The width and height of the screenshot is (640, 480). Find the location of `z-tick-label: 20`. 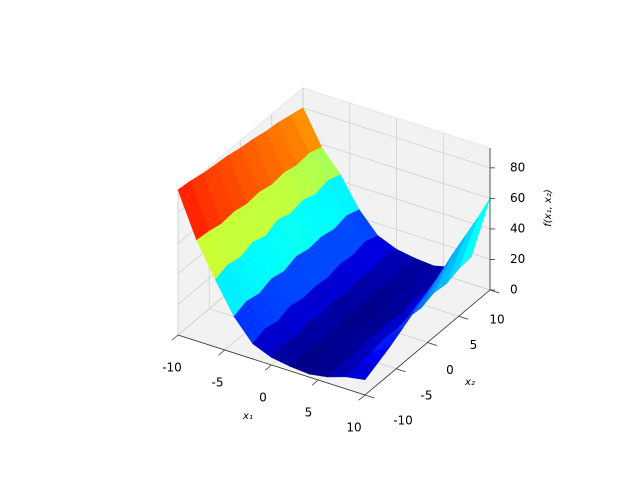

z-tick-label: 20 is located at coordinates (517, 259).